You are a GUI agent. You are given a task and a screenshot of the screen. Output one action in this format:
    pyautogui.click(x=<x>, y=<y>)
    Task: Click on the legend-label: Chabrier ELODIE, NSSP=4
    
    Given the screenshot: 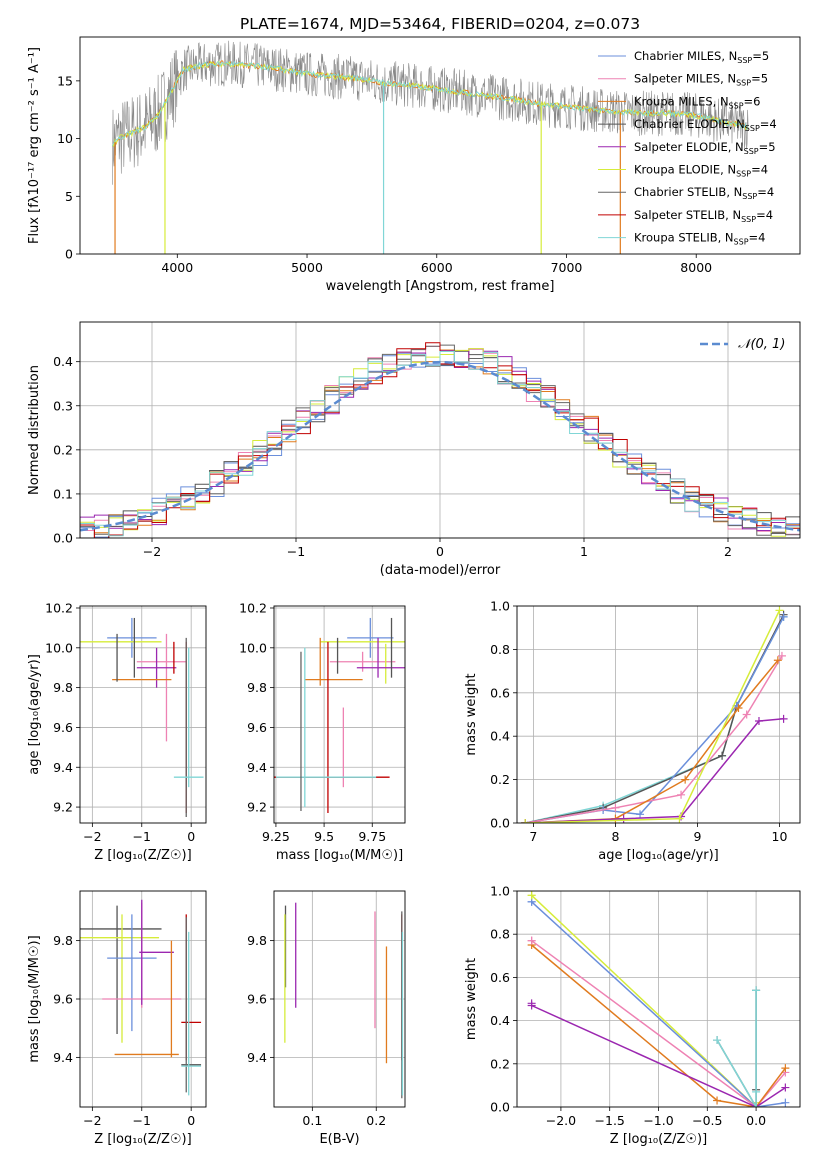 What is the action you would take?
    pyautogui.click(x=705, y=125)
    